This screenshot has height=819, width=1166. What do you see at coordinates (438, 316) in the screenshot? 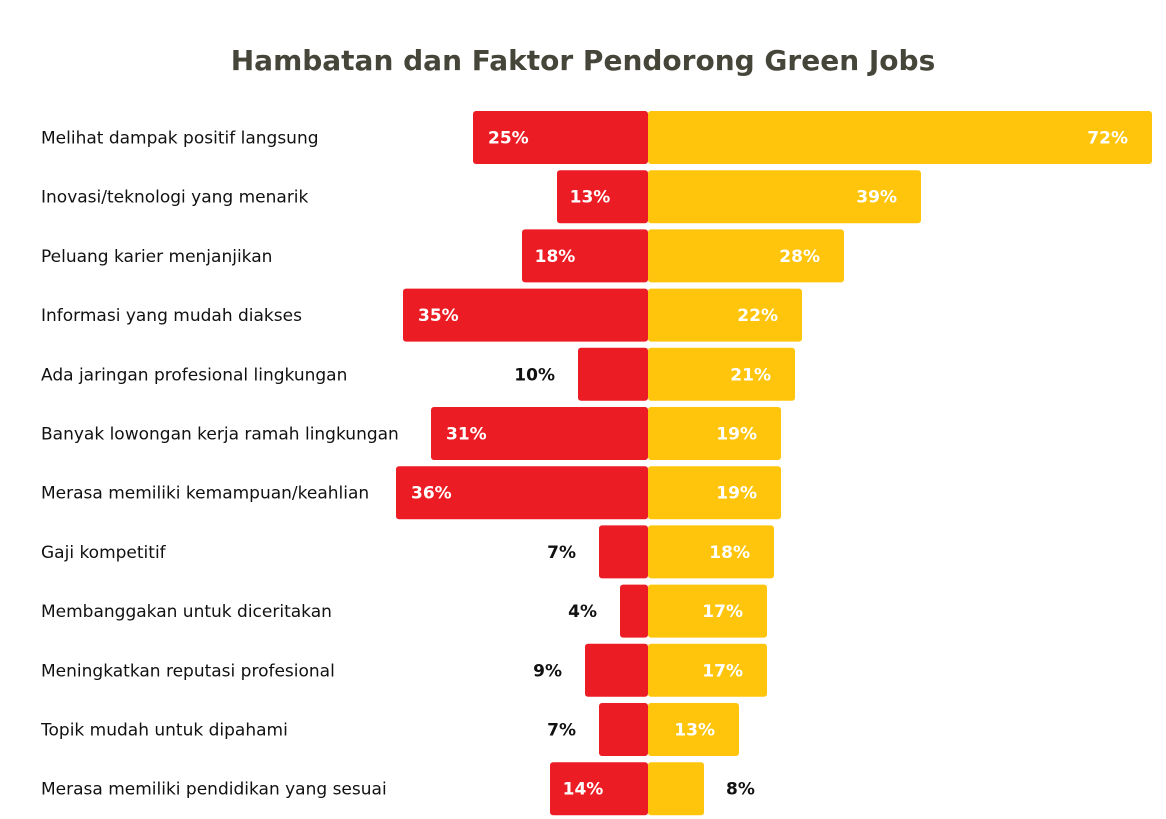
I see `data-label-left: 35%` at bounding box center [438, 316].